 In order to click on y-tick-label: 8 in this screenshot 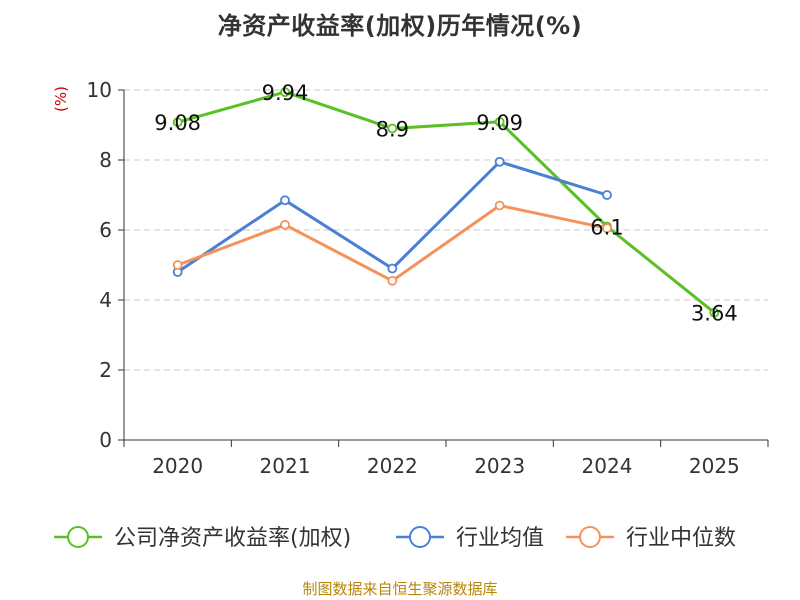, I will do `click(105, 160)`.